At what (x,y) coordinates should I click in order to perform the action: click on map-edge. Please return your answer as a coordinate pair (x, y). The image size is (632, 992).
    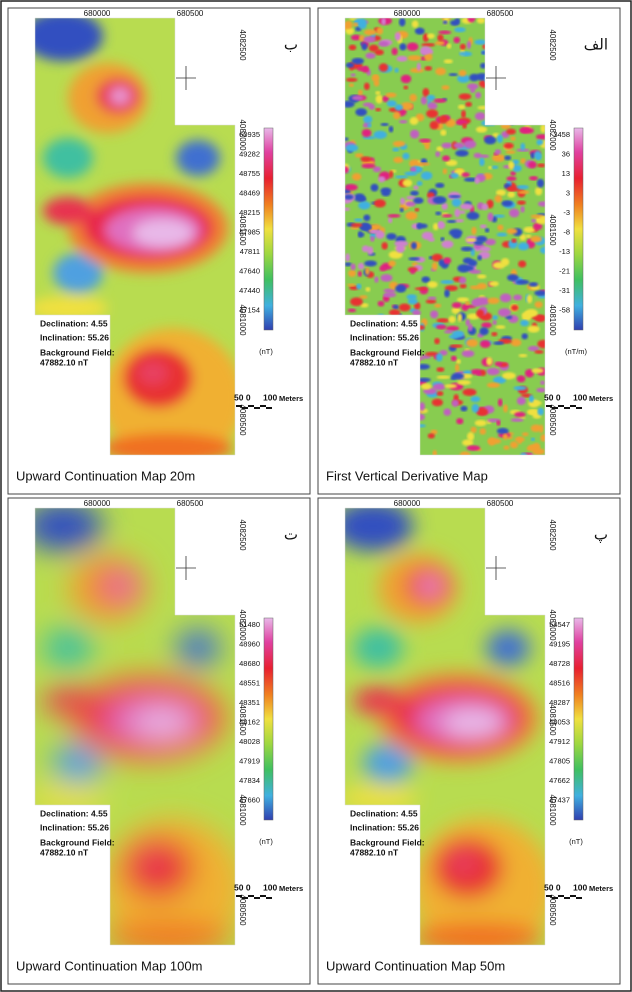
    Looking at the image, I should click on (445, 726).